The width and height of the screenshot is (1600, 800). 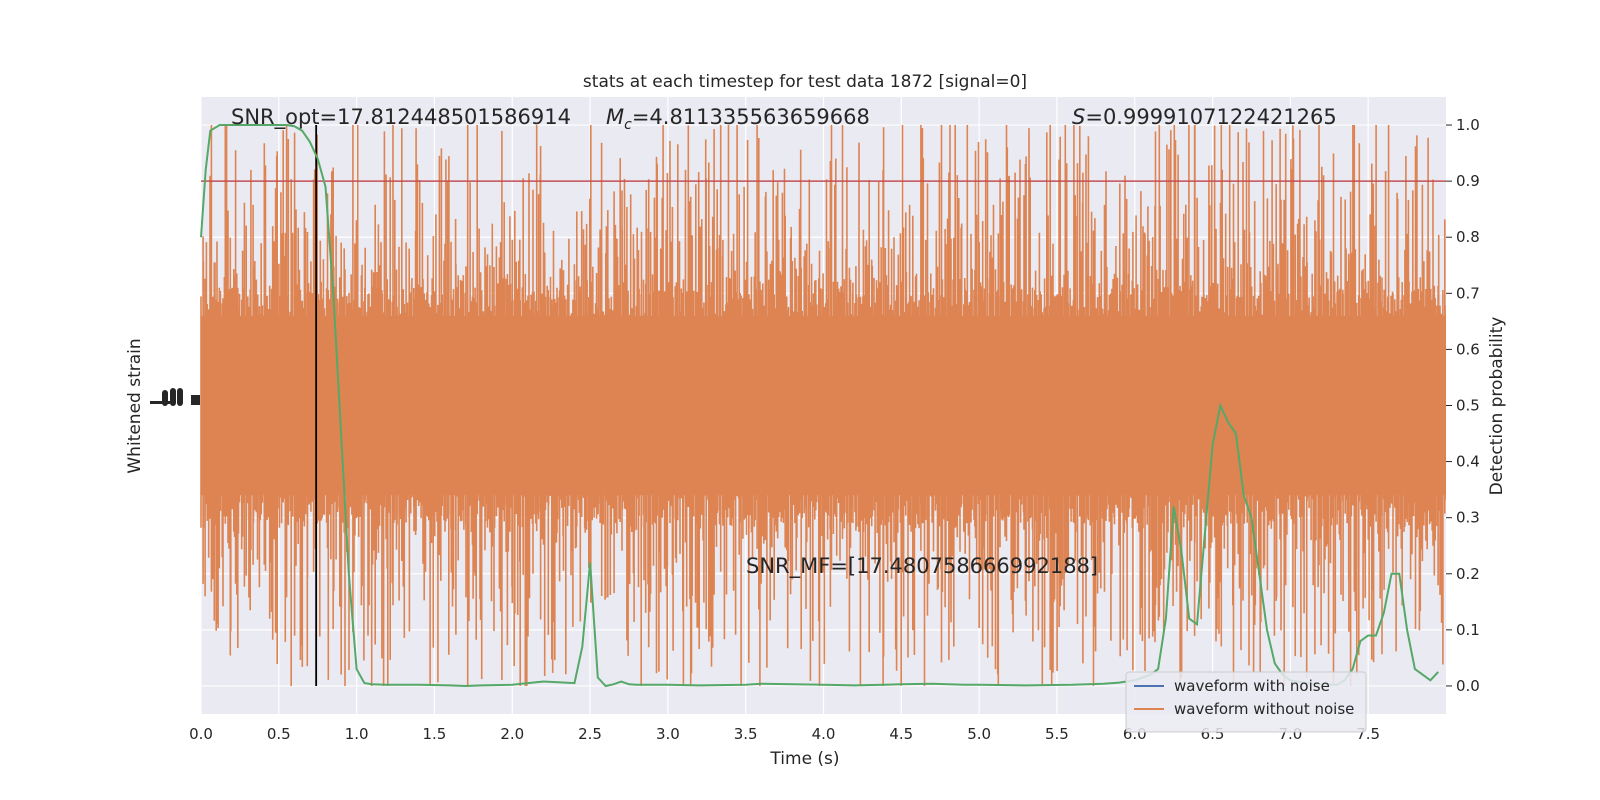 I want to click on y-axis-right-label: Detection probability, so click(x=1497, y=406).